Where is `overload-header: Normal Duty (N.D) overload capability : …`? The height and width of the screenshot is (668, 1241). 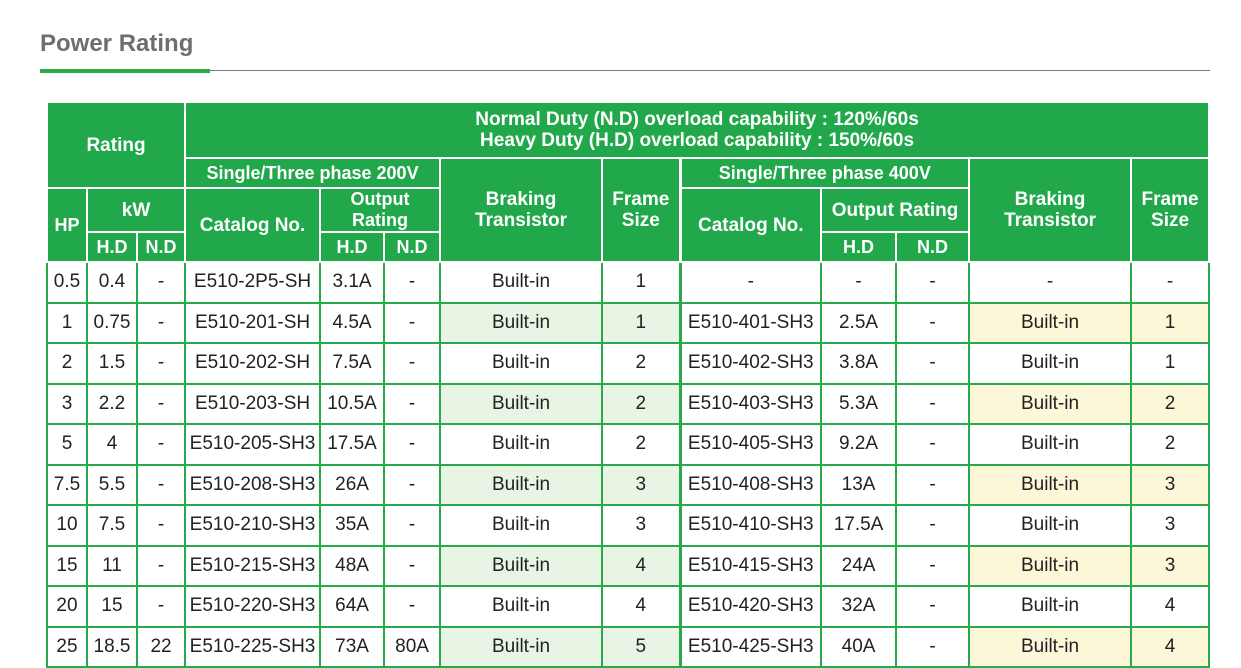
overload-header: Normal Duty (N.D) overload capability : … is located at coordinates (697, 130).